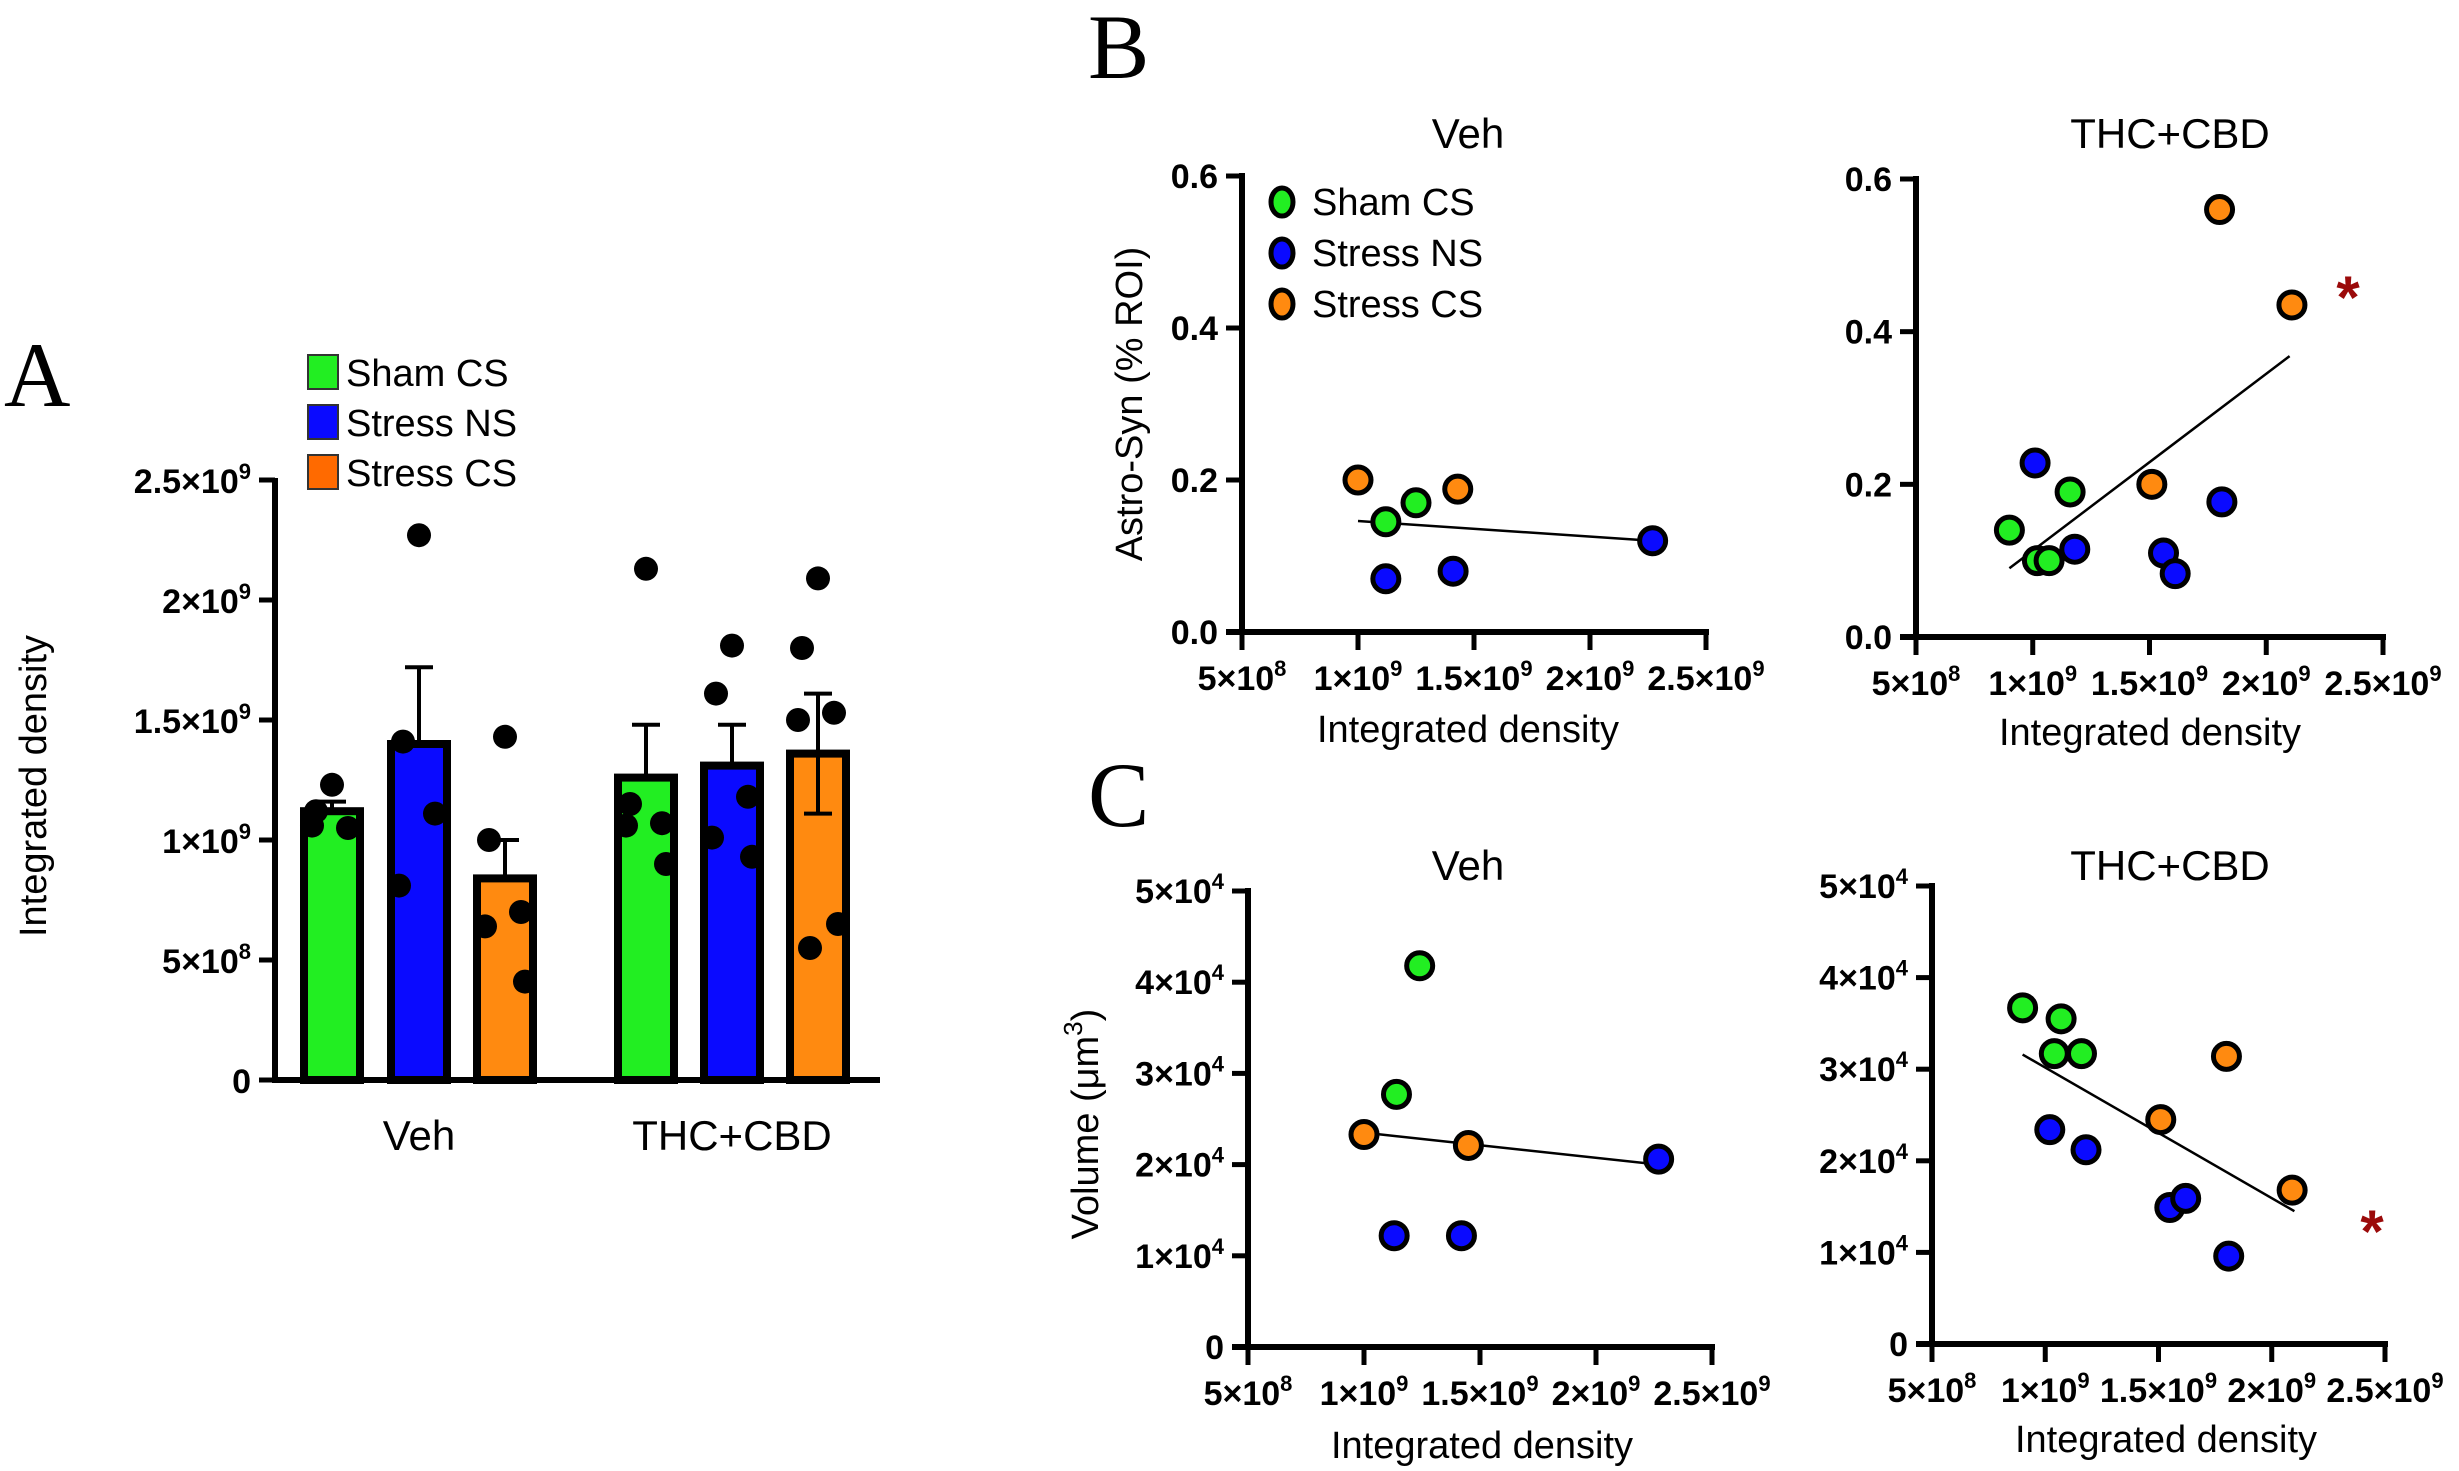  I want to click on y-tick-label: 2×10⁴, so click(1180, 1164).